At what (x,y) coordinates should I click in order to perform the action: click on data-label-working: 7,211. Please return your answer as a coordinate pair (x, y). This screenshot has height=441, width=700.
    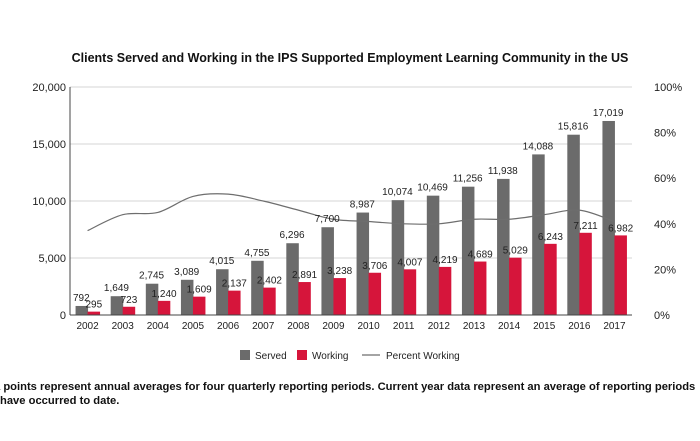
    Looking at the image, I should click on (585, 226).